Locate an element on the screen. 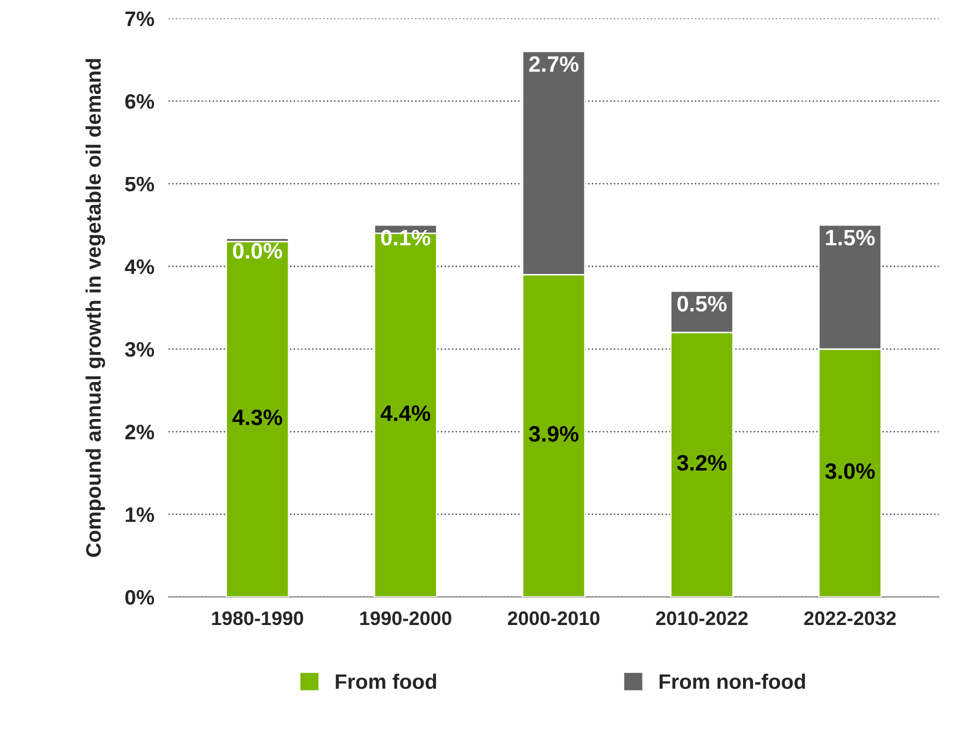 The width and height of the screenshot is (963, 737). y-tick-label: 1% is located at coordinates (140, 514).